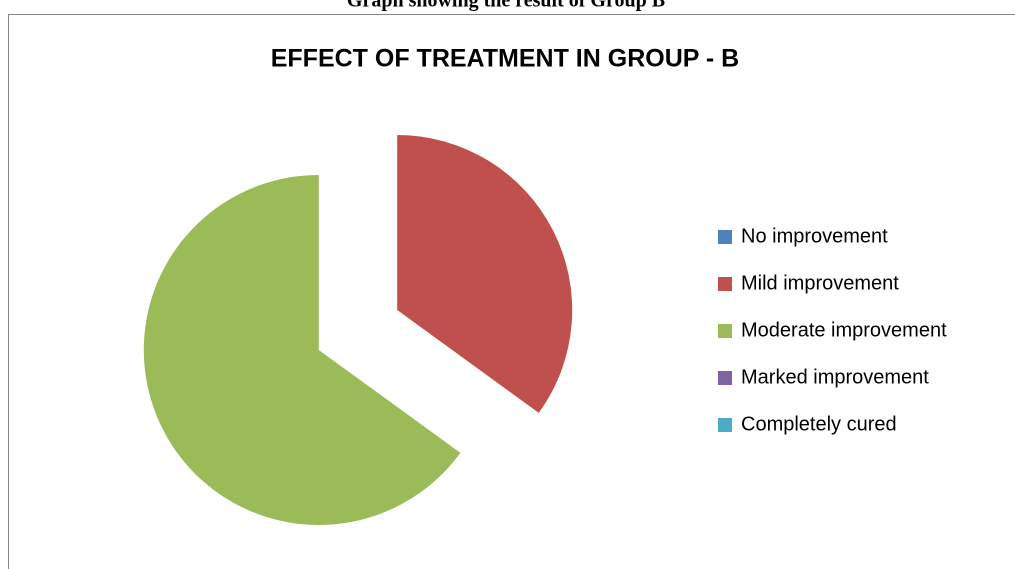 The width and height of the screenshot is (1015, 569). Describe the element at coordinates (835, 377) in the screenshot. I see `legend-label: Marked improvement` at that location.